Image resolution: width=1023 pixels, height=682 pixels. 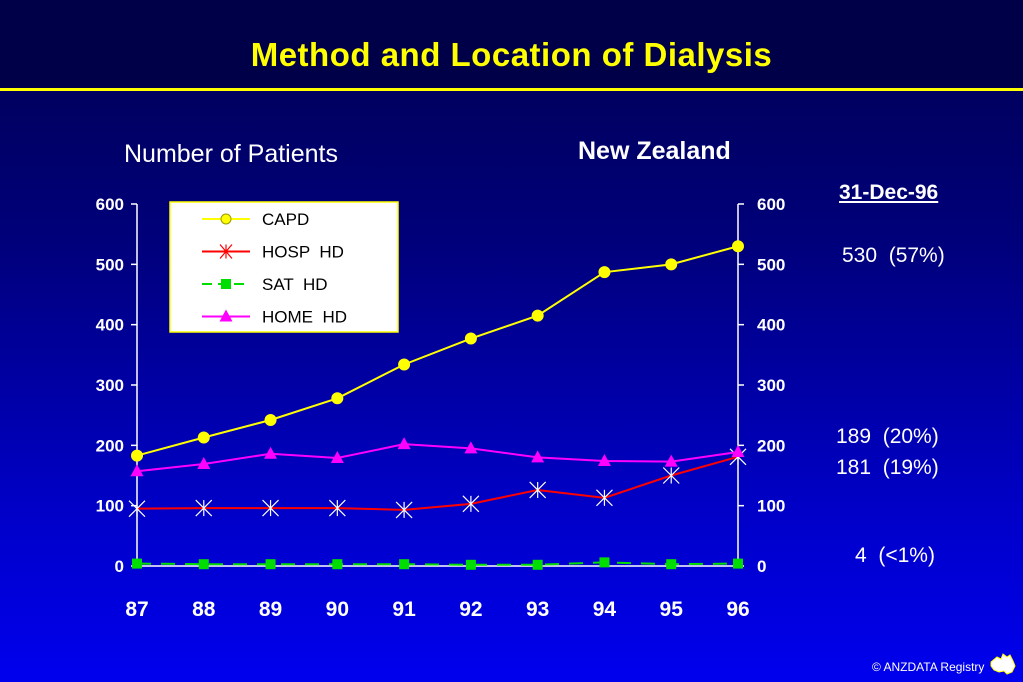 What do you see at coordinates (337, 609) in the screenshot?
I see `x-tick-label: 90` at bounding box center [337, 609].